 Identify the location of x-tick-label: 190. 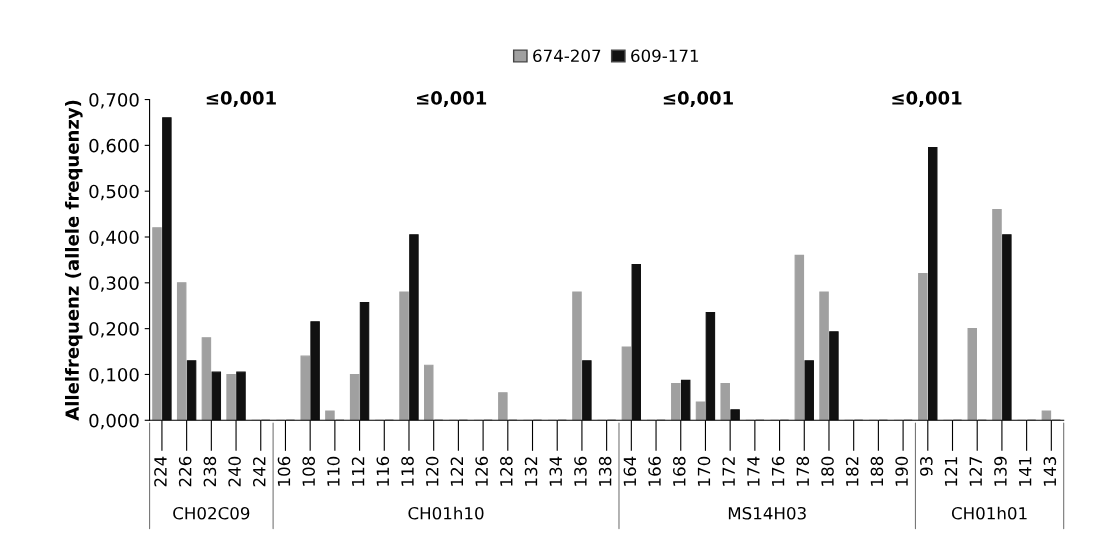
(901, 471).